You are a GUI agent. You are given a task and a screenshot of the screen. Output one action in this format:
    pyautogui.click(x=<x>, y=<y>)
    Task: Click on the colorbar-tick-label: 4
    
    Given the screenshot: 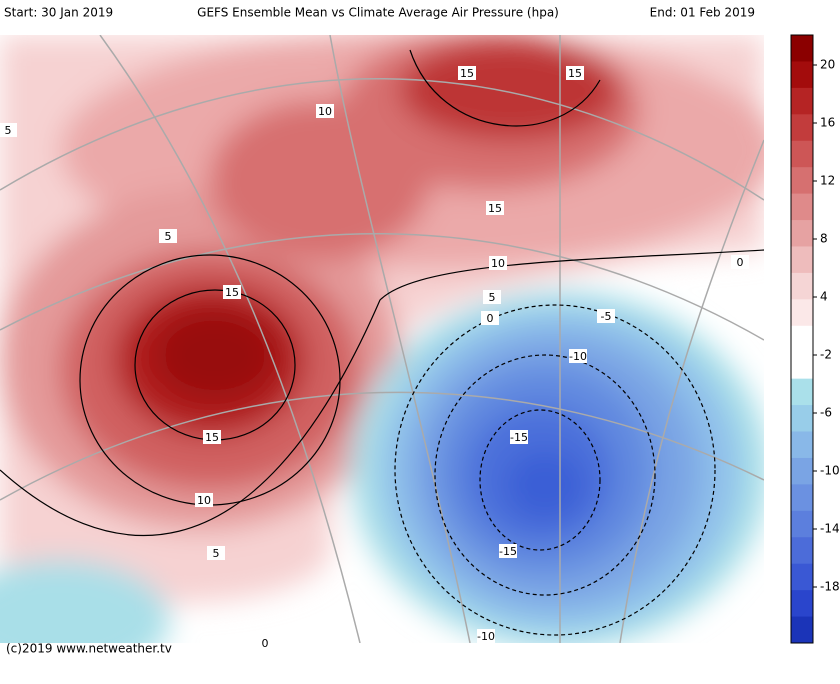 What is the action you would take?
    pyautogui.click(x=824, y=297)
    